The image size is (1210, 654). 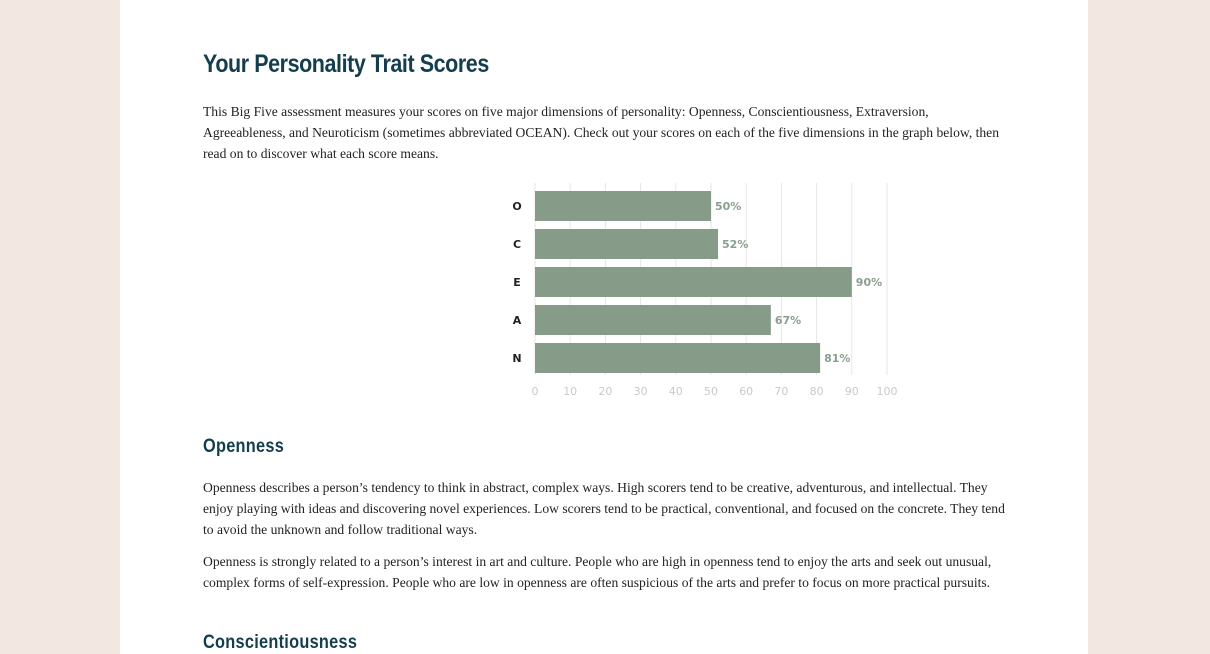 What do you see at coordinates (517, 320) in the screenshot?
I see `chart-category-label: A` at bounding box center [517, 320].